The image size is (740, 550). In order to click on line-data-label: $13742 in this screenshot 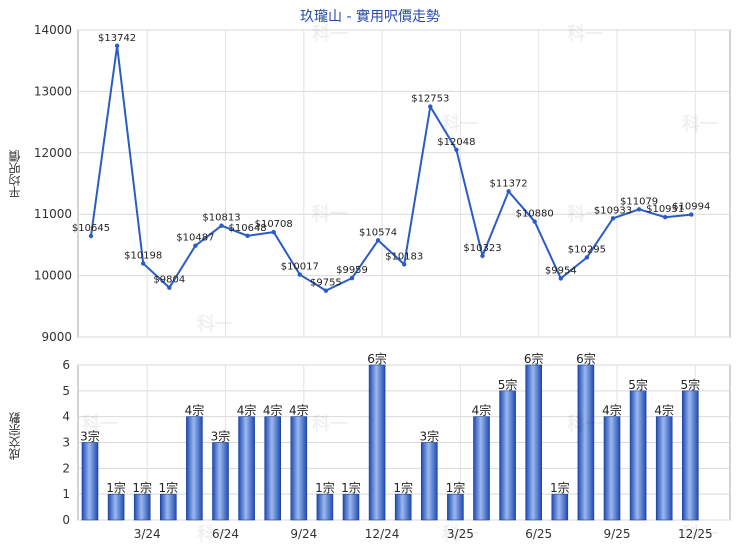, I will do `click(117, 38)`.